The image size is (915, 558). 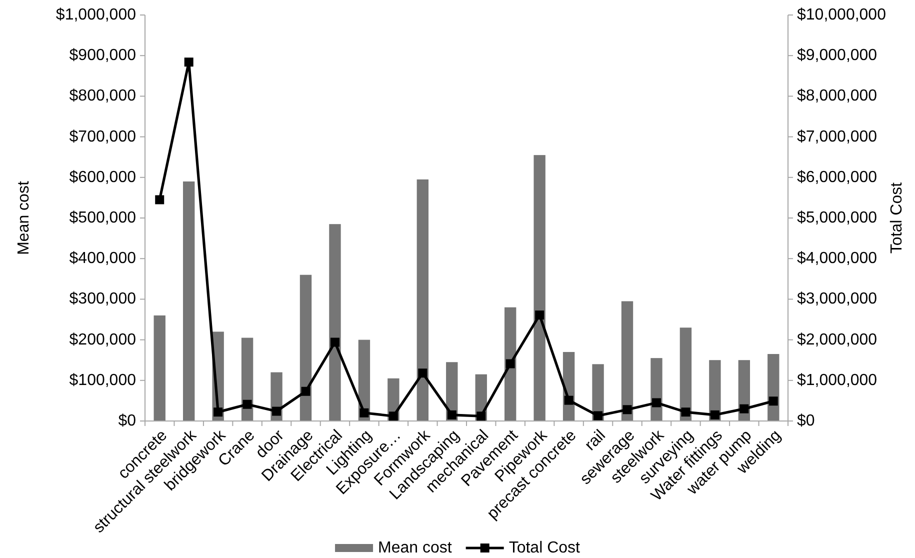 What do you see at coordinates (837, 218) in the screenshot?
I see `y2-tick-label: $5,000,000` at bounding box center [837, 218].